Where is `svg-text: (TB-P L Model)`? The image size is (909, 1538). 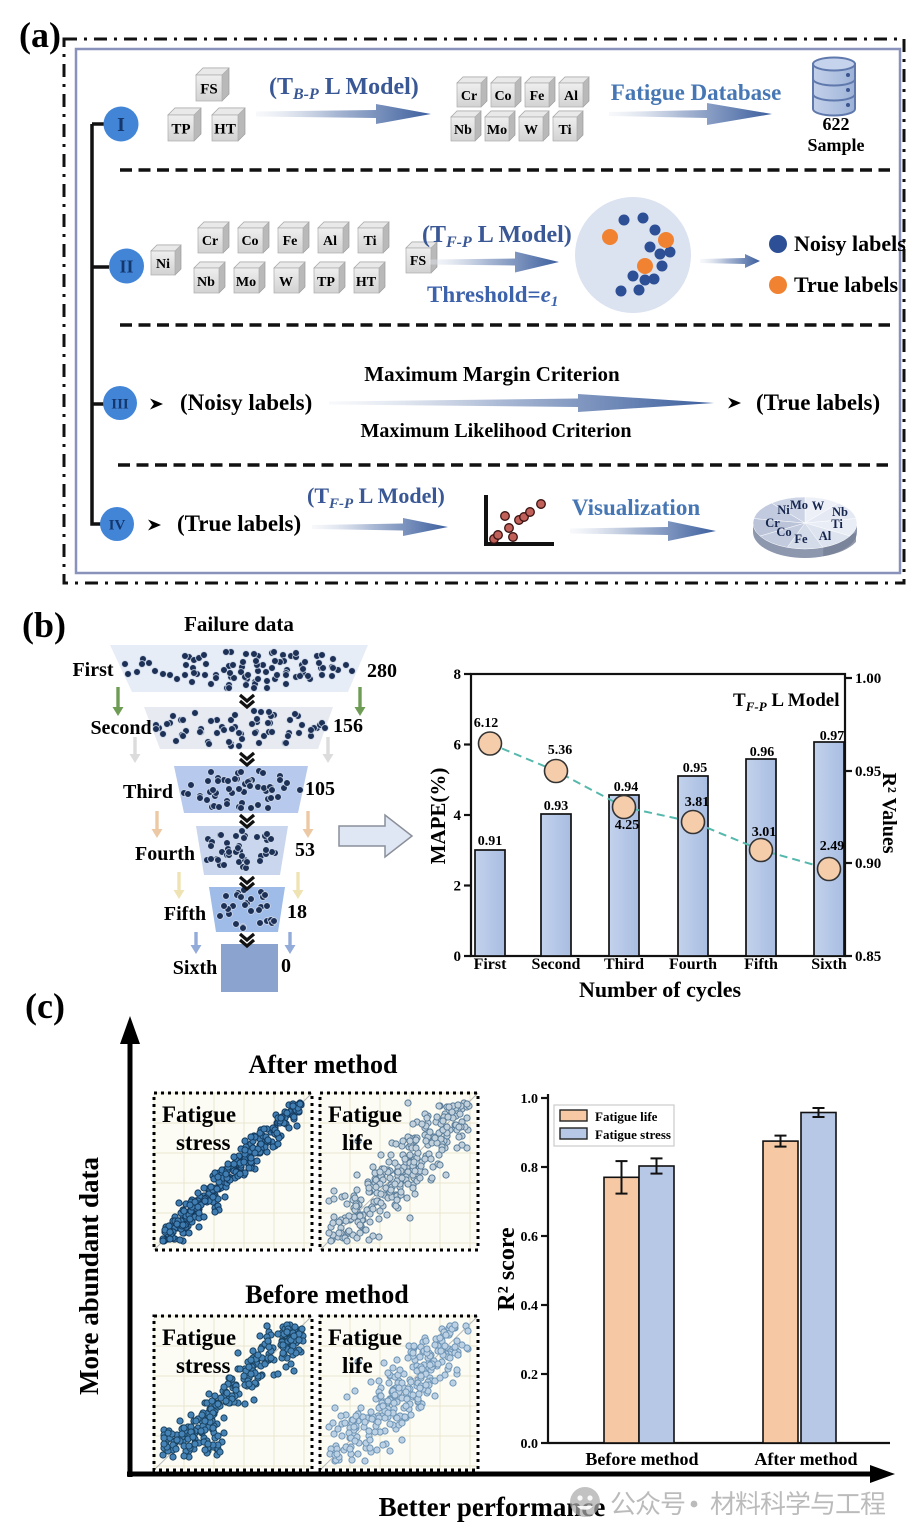
svg-text: (TB-P L Model) is located at coordinates (344, 88).